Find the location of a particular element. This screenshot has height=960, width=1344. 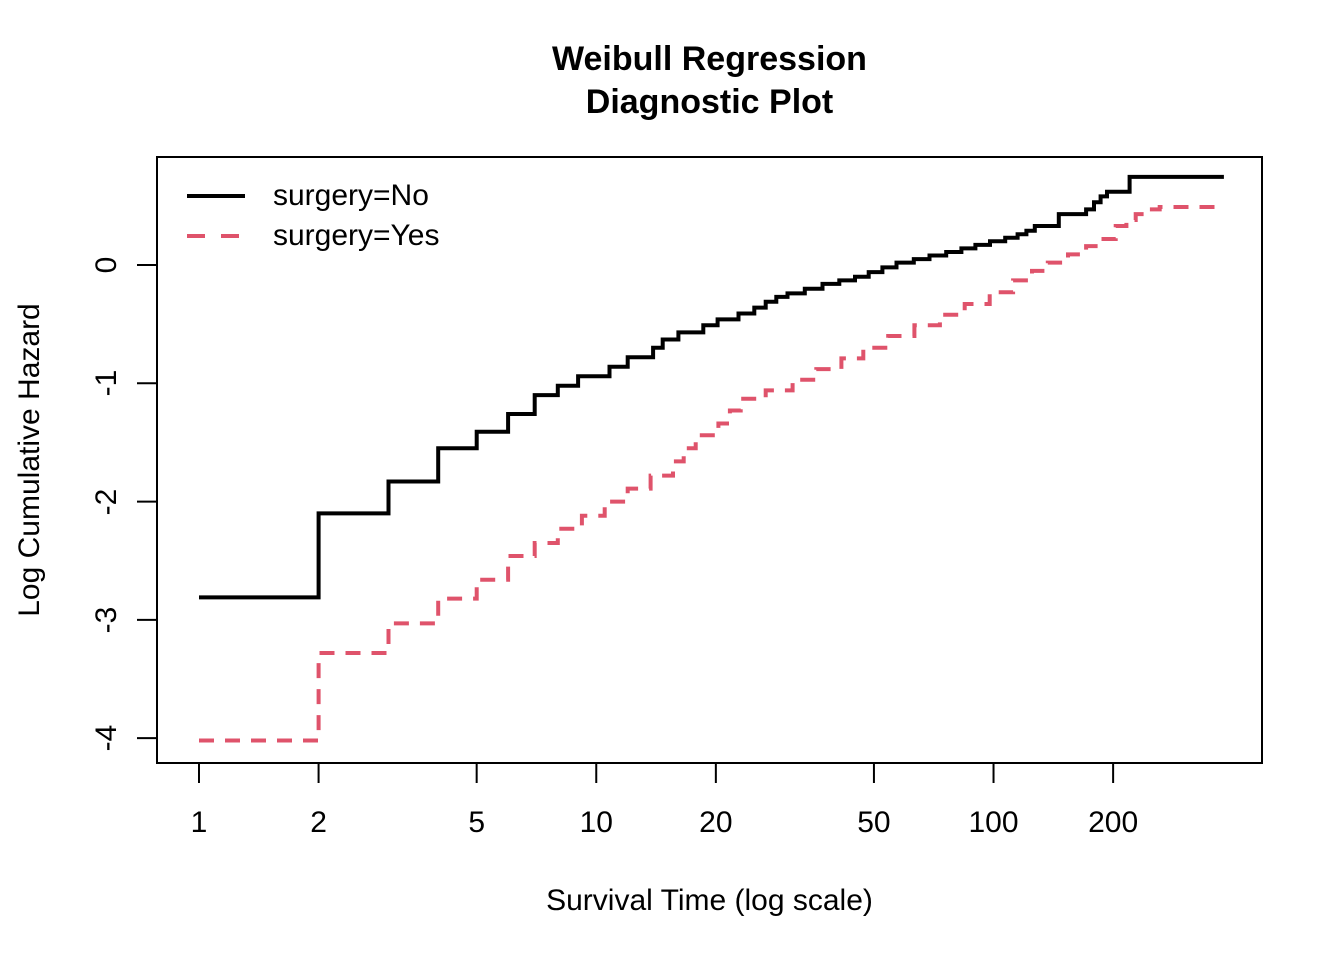

y-axis-title-text: Log Cumulative Hazard is located at coordinates (29, 460).